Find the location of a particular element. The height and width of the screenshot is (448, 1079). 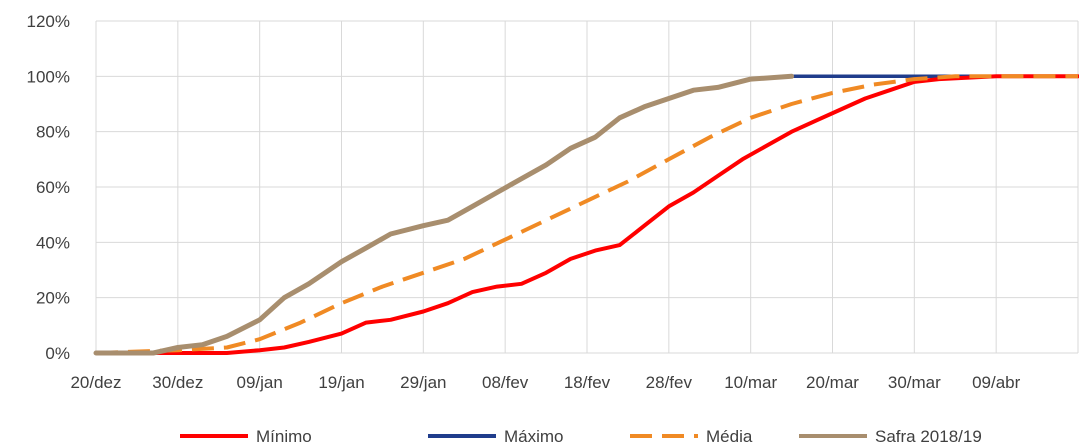

x-tick-label: 08/fev is located at coordinates (505, 382).